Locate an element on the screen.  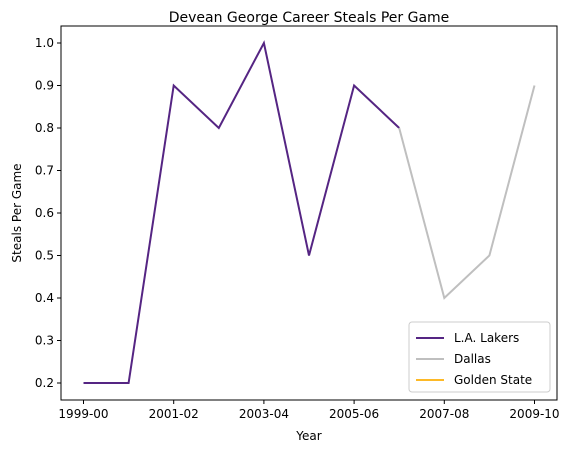
legend: L.A. Lakers Dallas Golden State is located at coordinates (479, 357).